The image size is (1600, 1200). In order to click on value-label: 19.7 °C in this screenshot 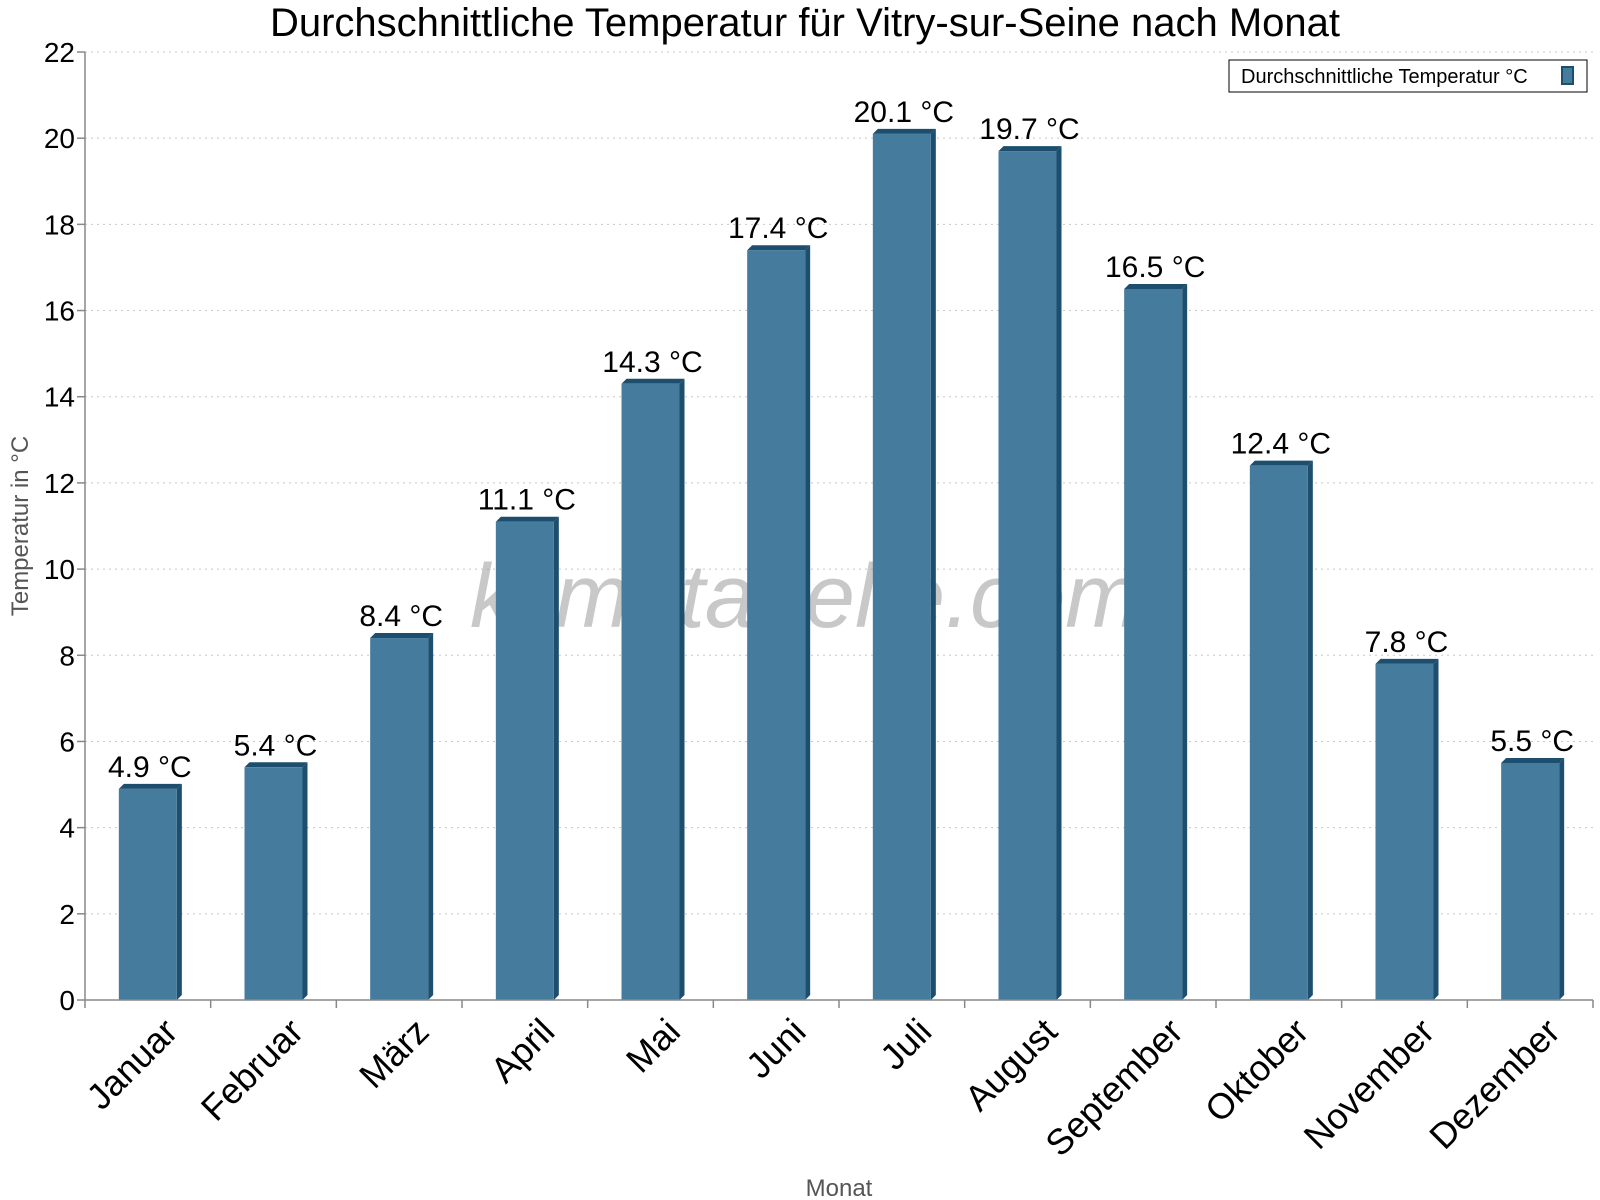, I will do `click(1029, 129)`.